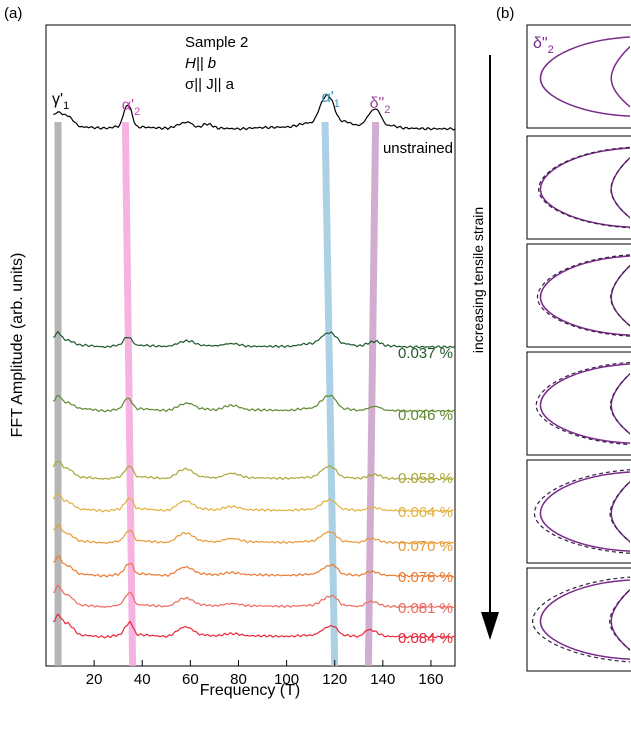  What do you see at coordinates (330, 99) in the screenshot?
I see `peak-label: α'1` at bounding box center [330, 99].